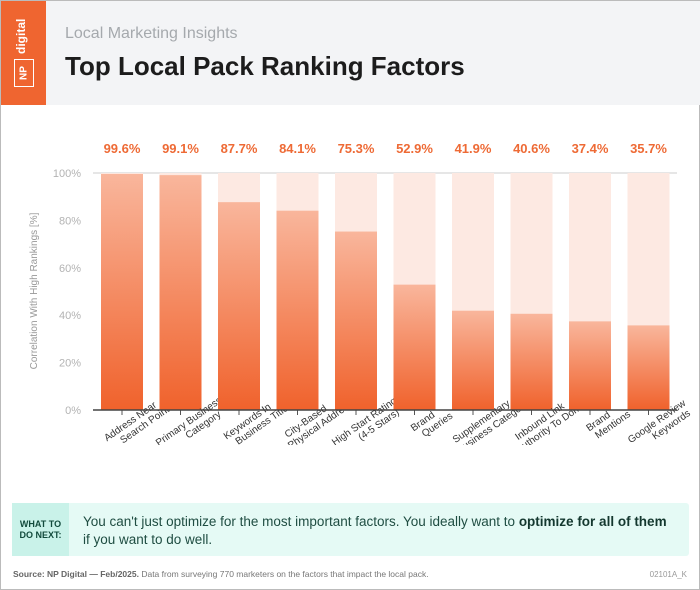 The width and height of the screenshot is (700, 590). I want to click on source-bold: Source: NP Digital — Feb/2025., so click(76, 574).